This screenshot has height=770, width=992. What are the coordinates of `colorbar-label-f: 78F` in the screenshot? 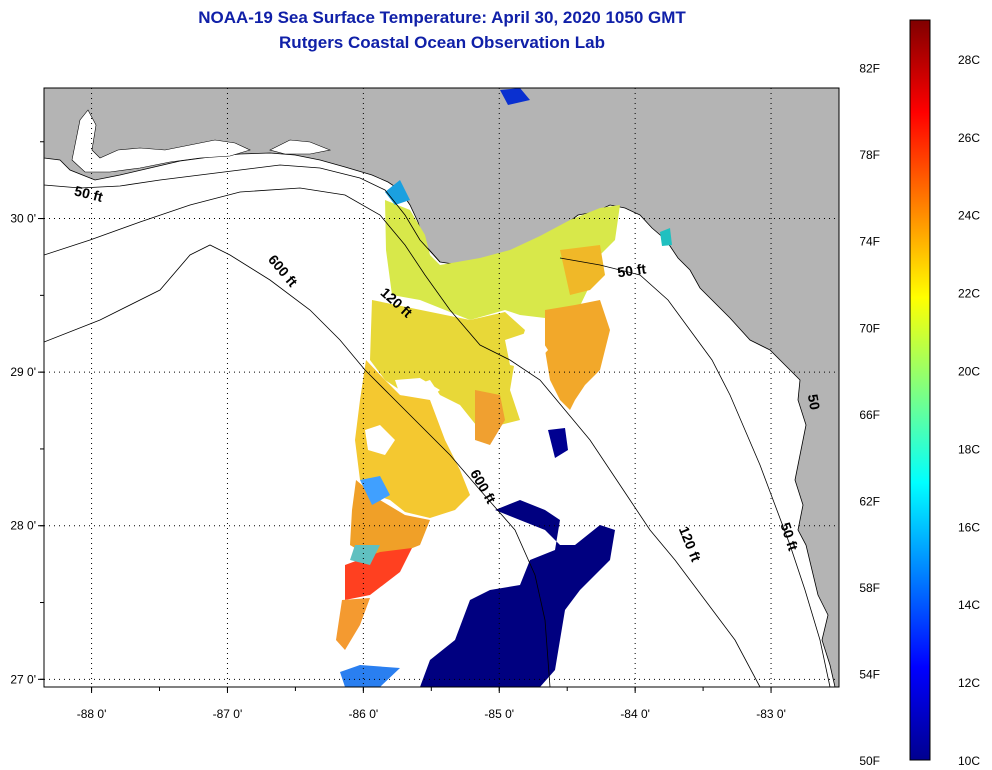 It's located at (869, 155).